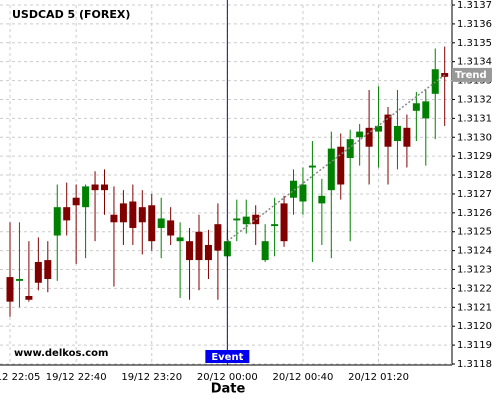 This screenshot has width=500, height=400. I want to click on y-tick-label: 1.3124, so click(474, 251).